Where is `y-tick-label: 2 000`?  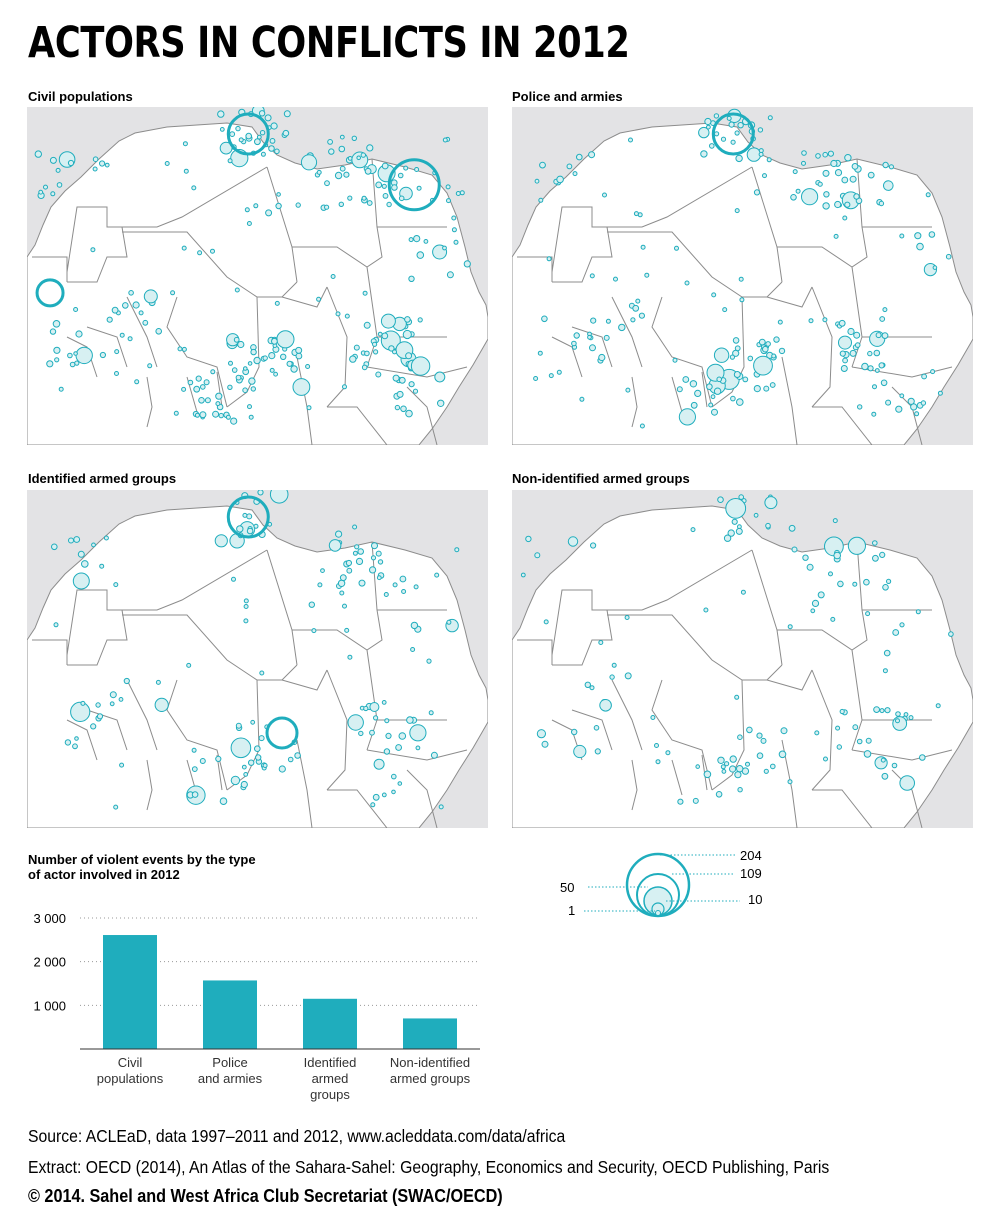 y-tick-label: 2 000 is located at coordinates (49, 962).